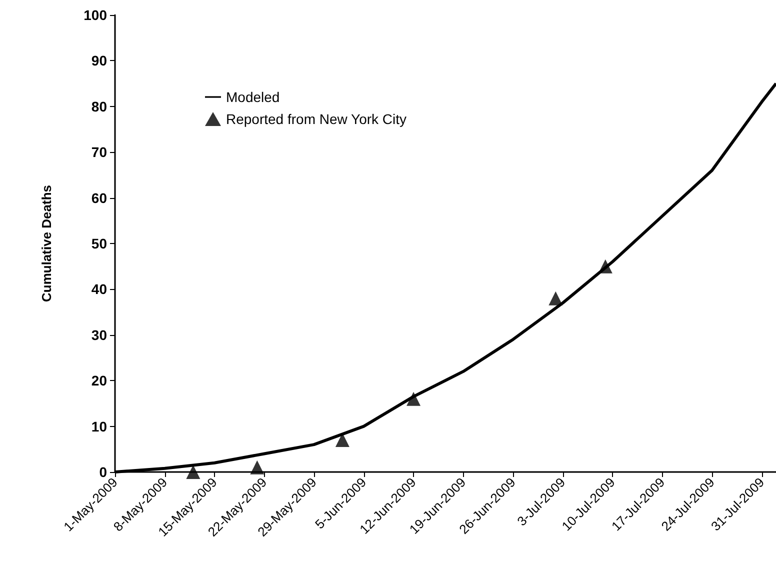 The width and height of the screenshot is (776, 564). I want to click on y-tick-label: 60, so click(99, 198).